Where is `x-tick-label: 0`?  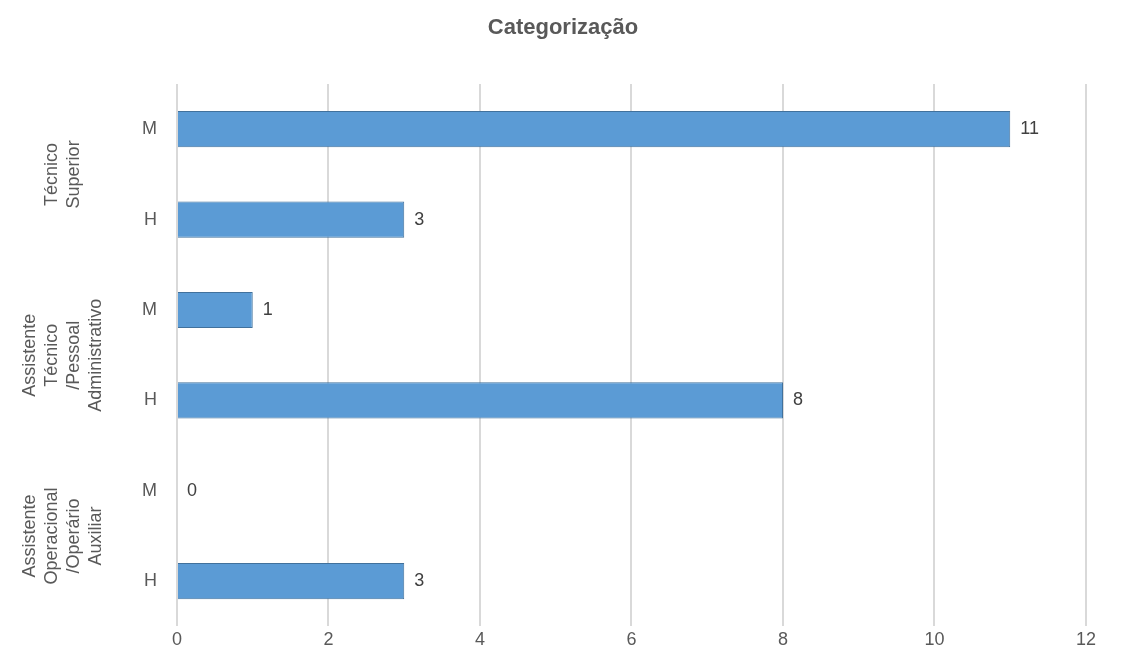
x-tick-label: 0 is located at coordinates (176, 639).